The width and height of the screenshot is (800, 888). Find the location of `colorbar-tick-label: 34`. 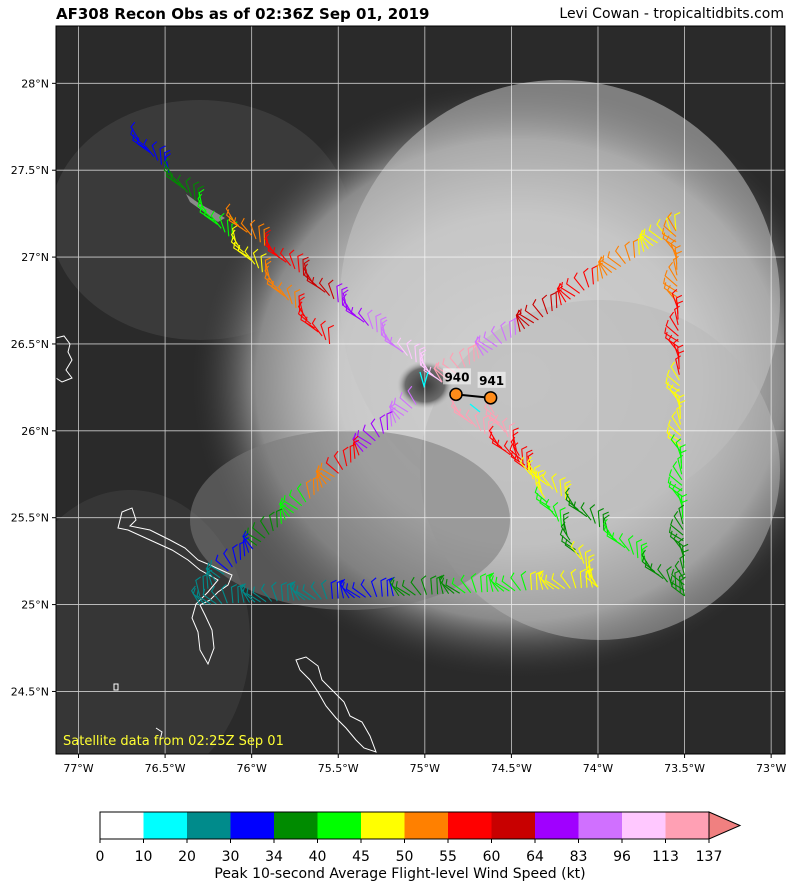

colorbar-tick-label: 34 is located at coordinates (274, 857).